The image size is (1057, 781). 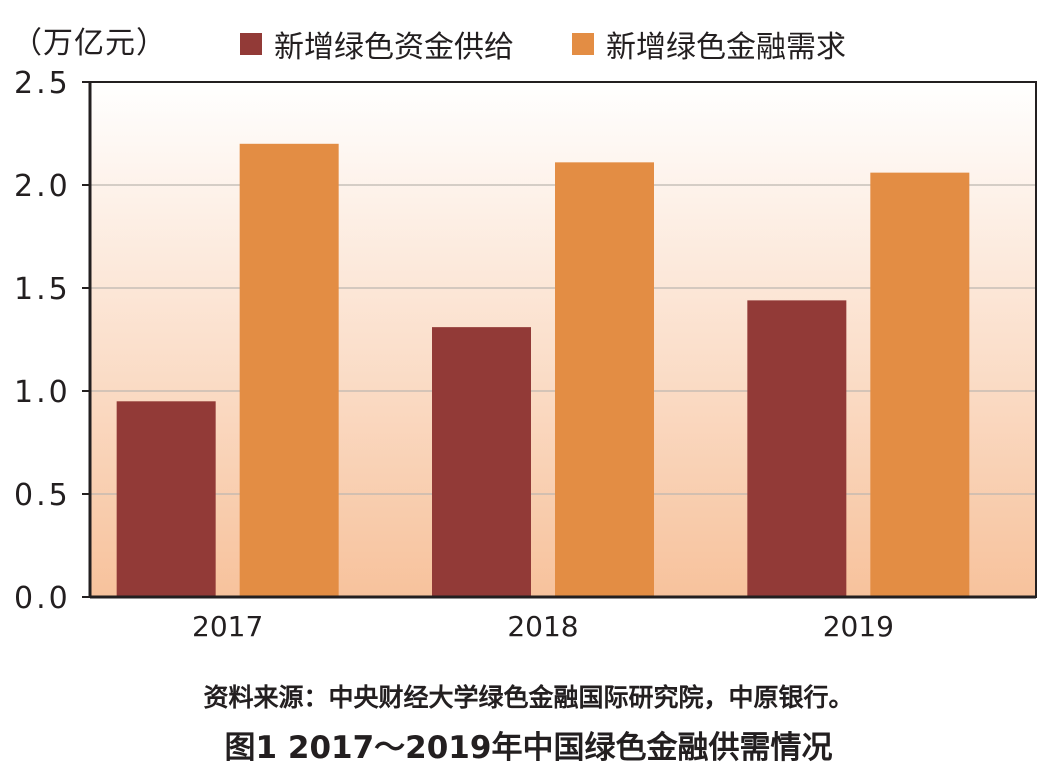 I want to click on bar-demand-2018, so click(x=604, y=379).